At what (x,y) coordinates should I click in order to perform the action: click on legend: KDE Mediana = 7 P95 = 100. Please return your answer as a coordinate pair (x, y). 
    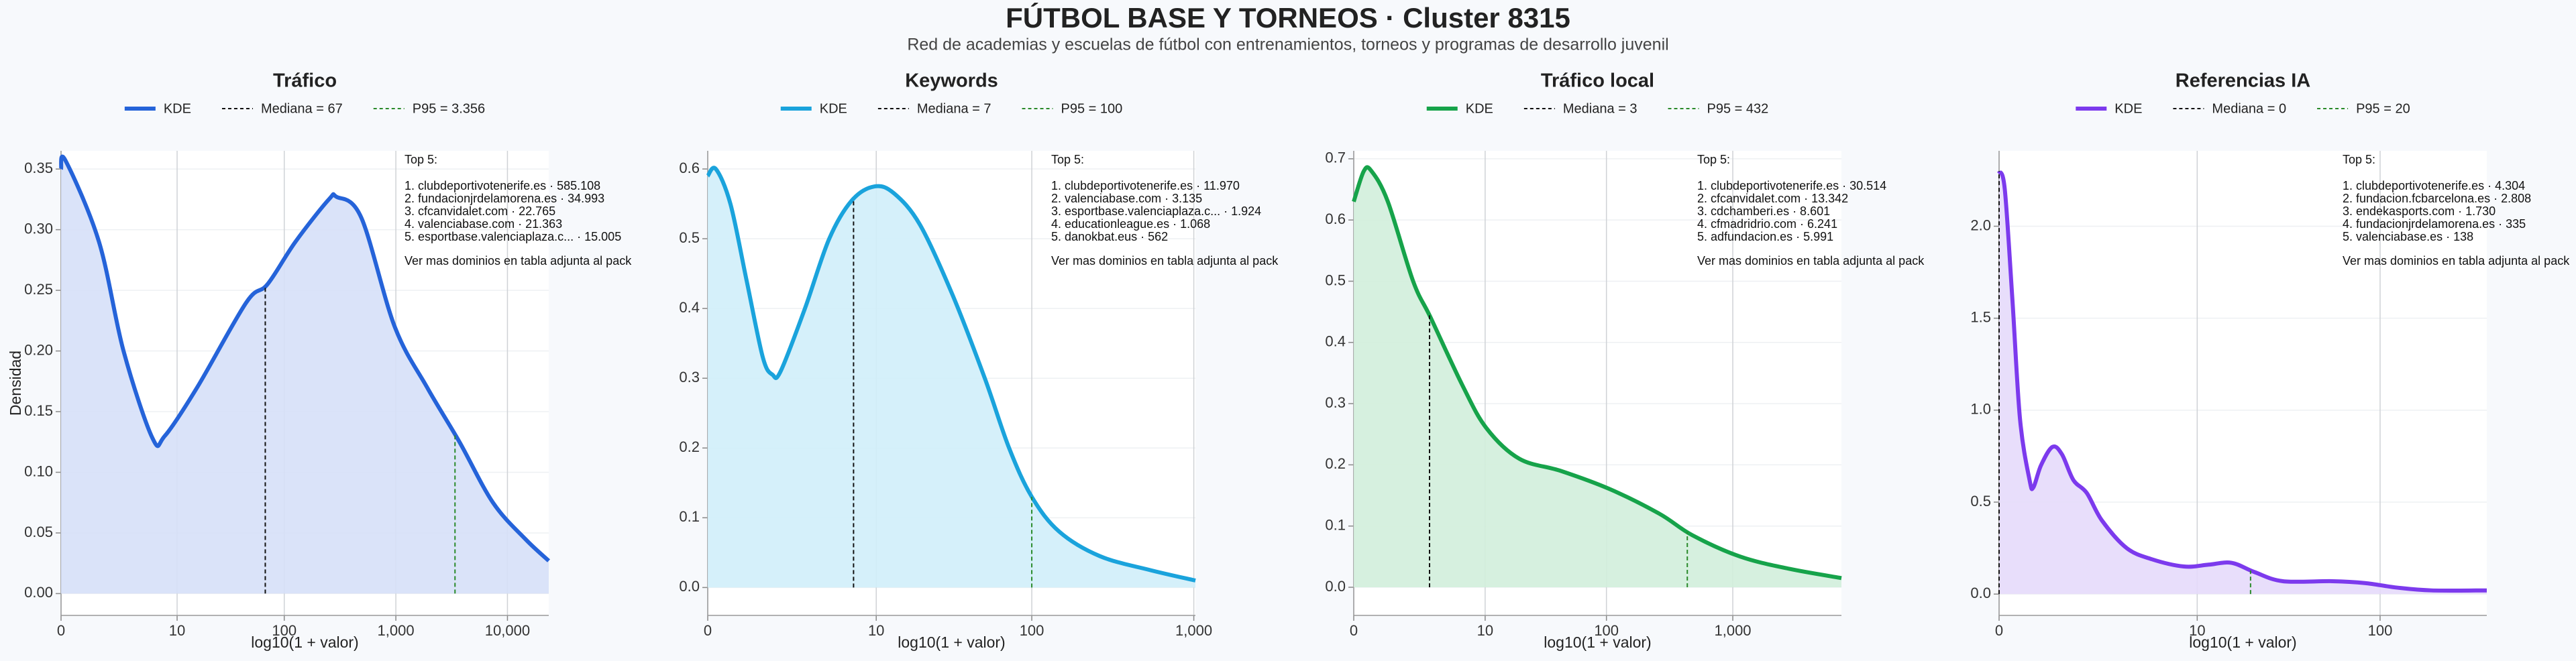
    Looking at the image, I should click on (951, 108).